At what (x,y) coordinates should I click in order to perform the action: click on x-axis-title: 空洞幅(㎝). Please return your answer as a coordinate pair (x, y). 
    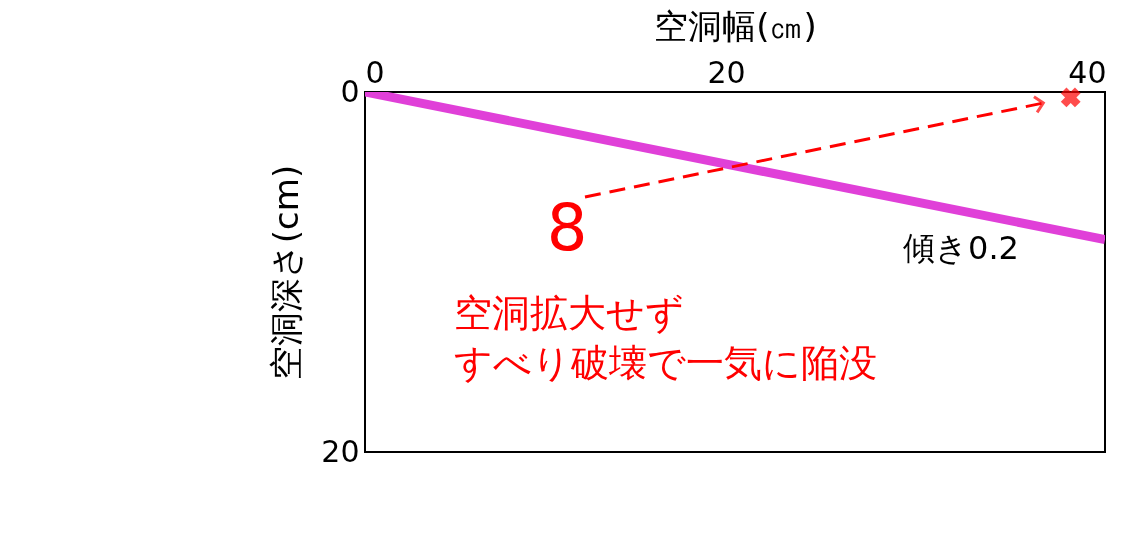
    Looking at the image, I should click on (735, 25).